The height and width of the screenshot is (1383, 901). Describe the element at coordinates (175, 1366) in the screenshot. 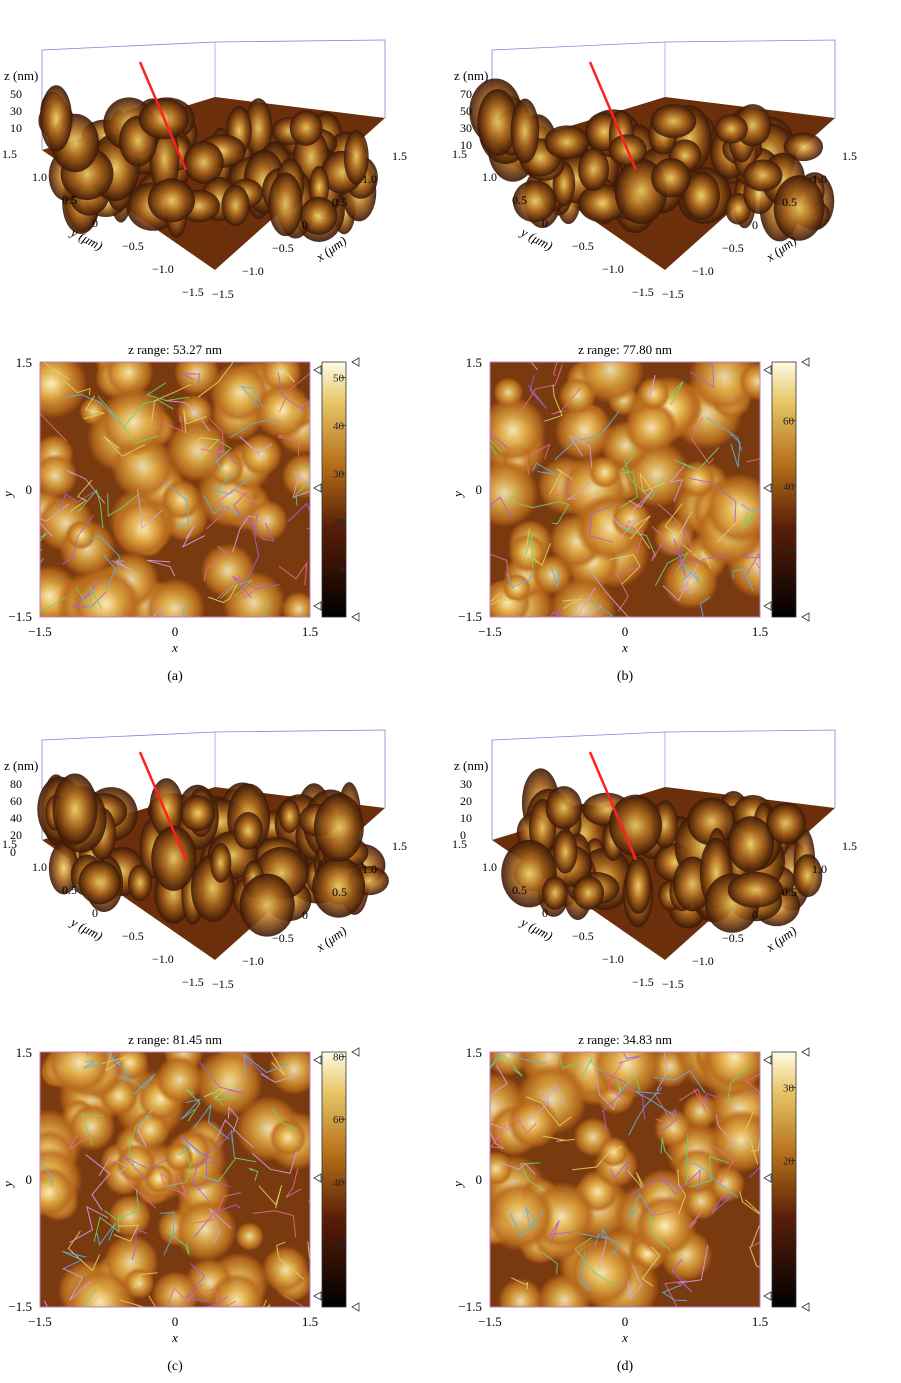

I see `panel-caption: (c)` at that location.